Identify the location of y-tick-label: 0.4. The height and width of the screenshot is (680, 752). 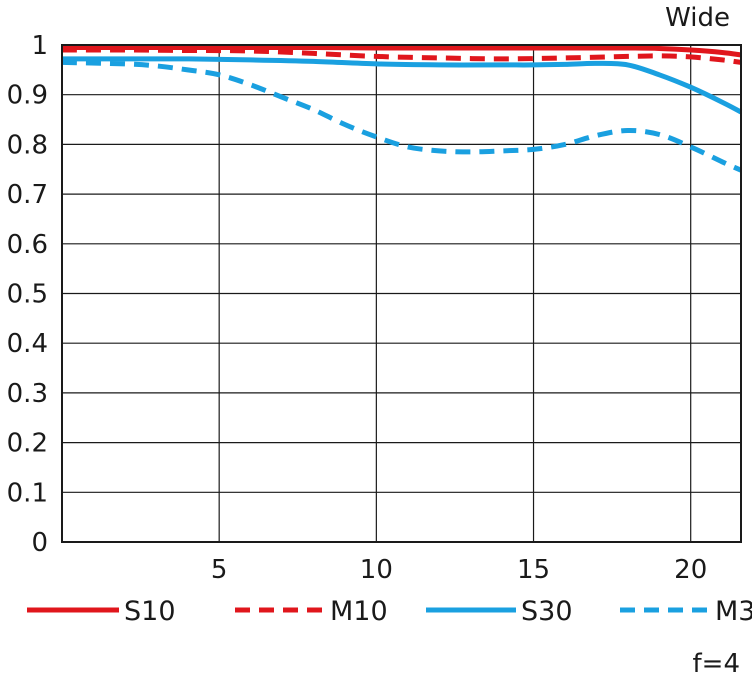
(27, 344).